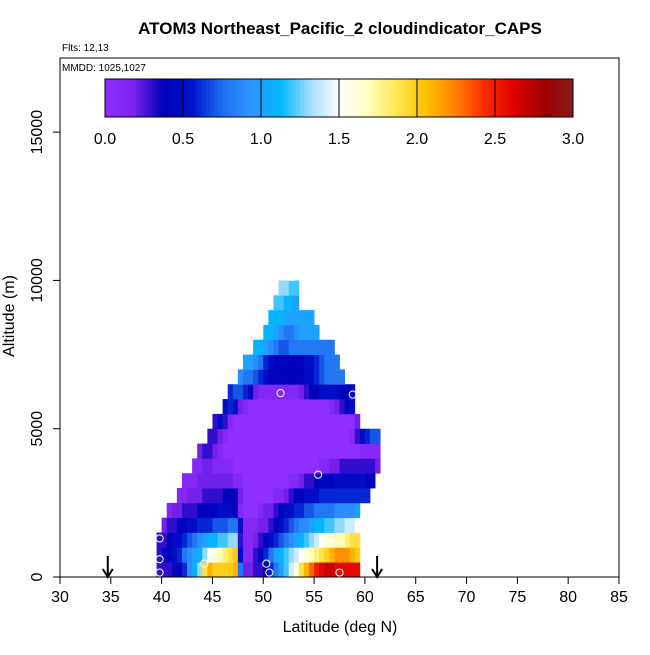  I want to click on colorbar: 0.0 0.5 1.0 1.5 2.0 2.5 3.0, so click(339, 113).